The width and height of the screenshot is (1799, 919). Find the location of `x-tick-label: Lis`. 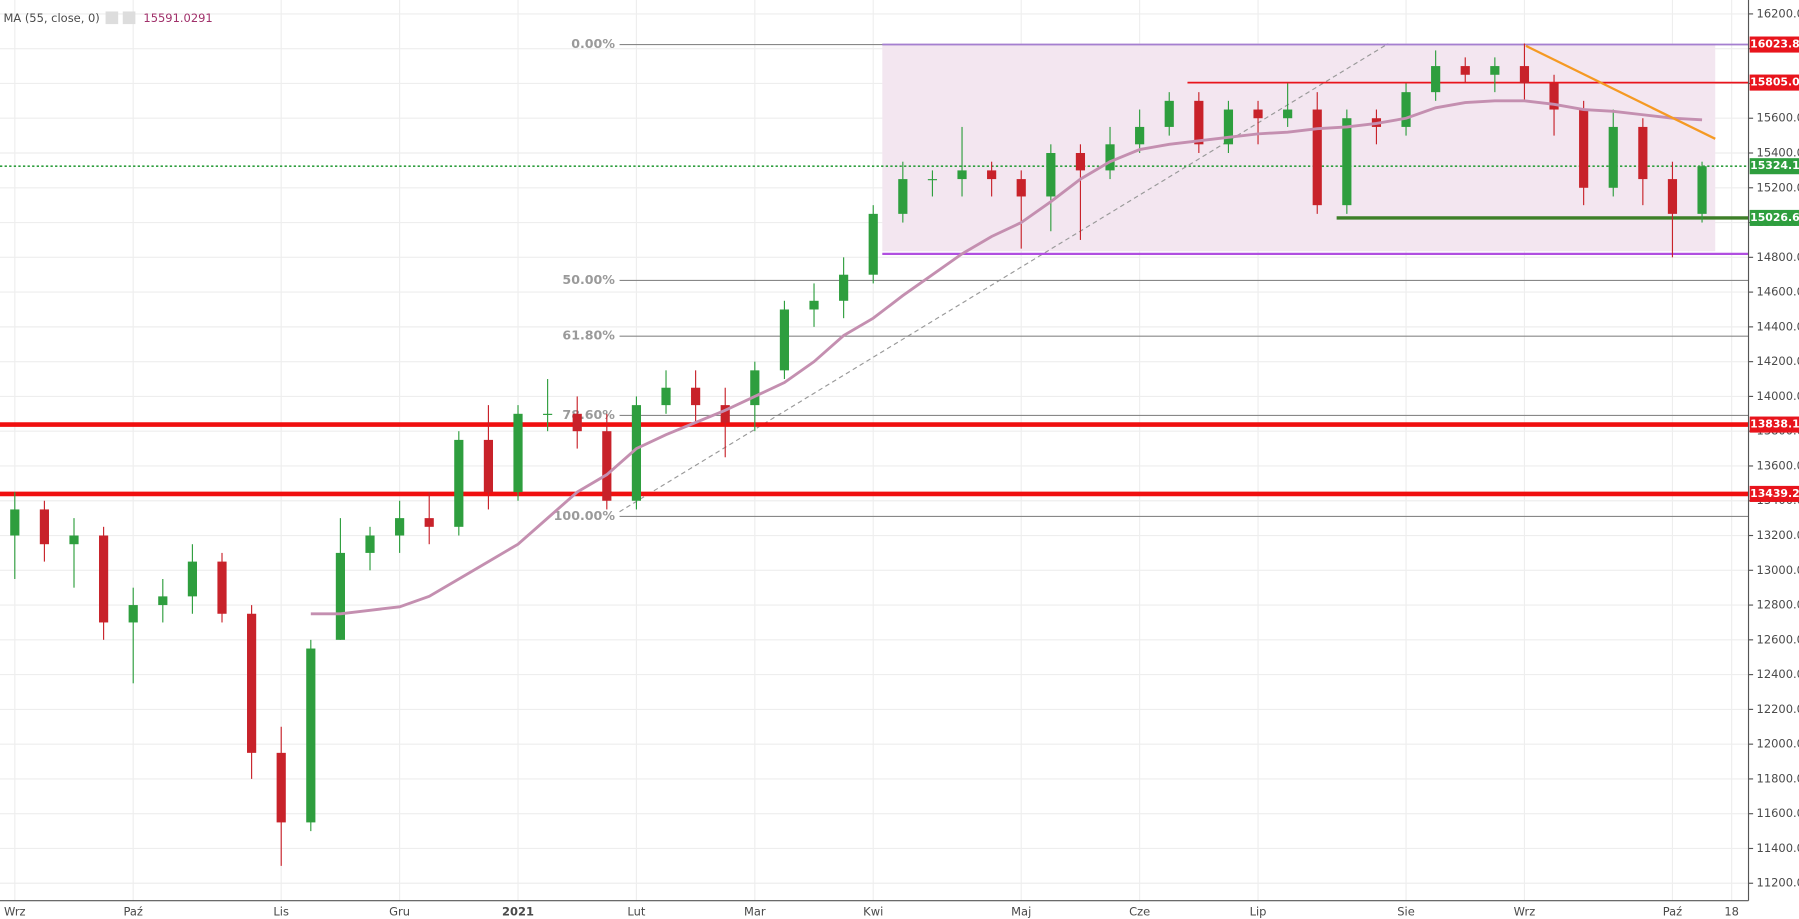

x-tick-label: Lis is located at coordinates (281, 912).